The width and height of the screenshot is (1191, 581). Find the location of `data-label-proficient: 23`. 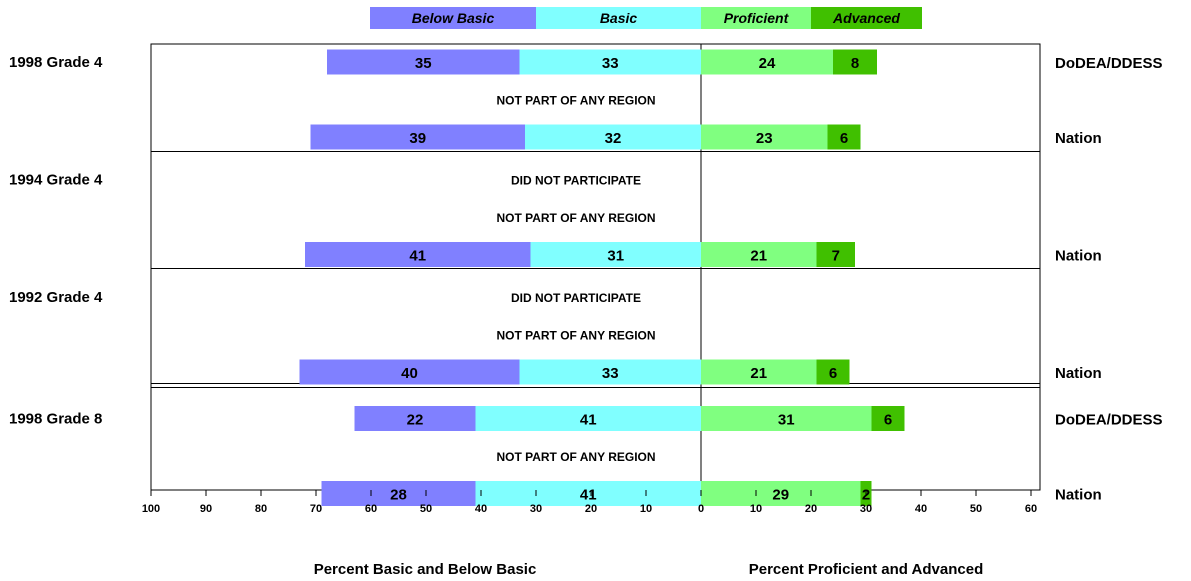

data-label-proficient: 23 is located at coordinates (764, 138).